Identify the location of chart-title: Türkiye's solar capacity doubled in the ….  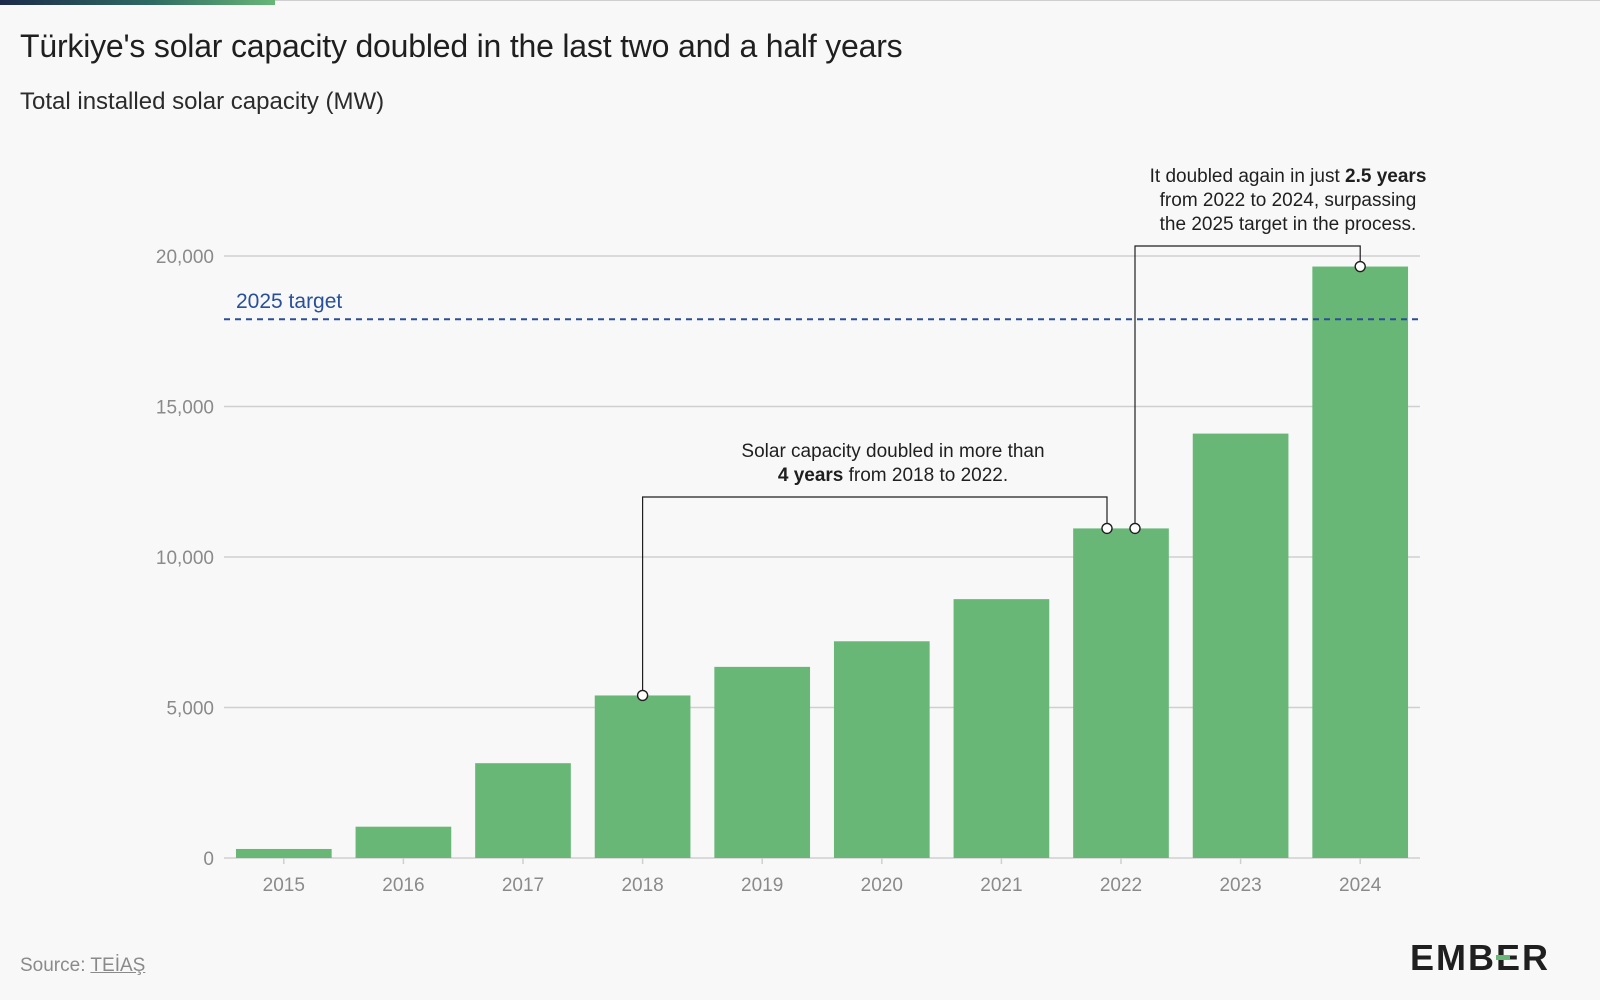
(461, 46).